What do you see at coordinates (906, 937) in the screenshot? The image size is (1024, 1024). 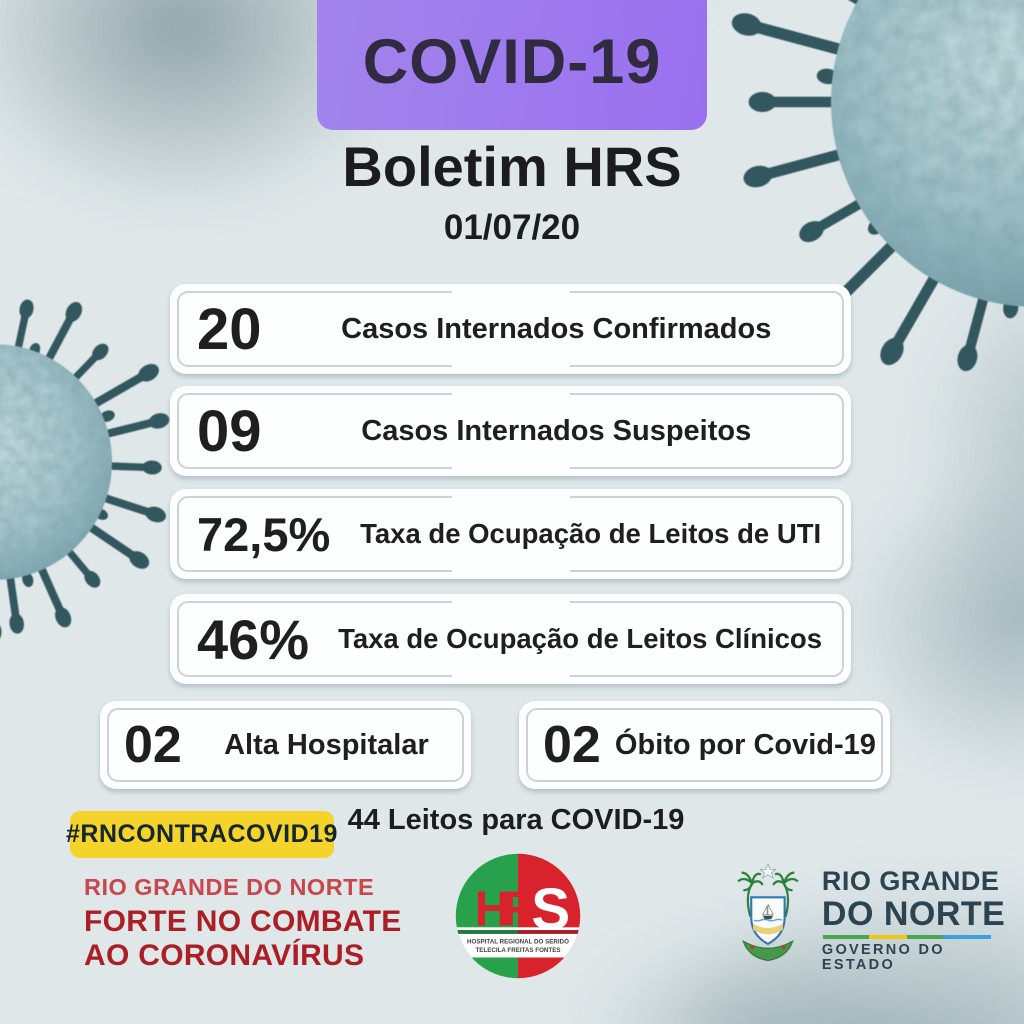 I see `gov-color-bar` at bounding box center [906, 937].